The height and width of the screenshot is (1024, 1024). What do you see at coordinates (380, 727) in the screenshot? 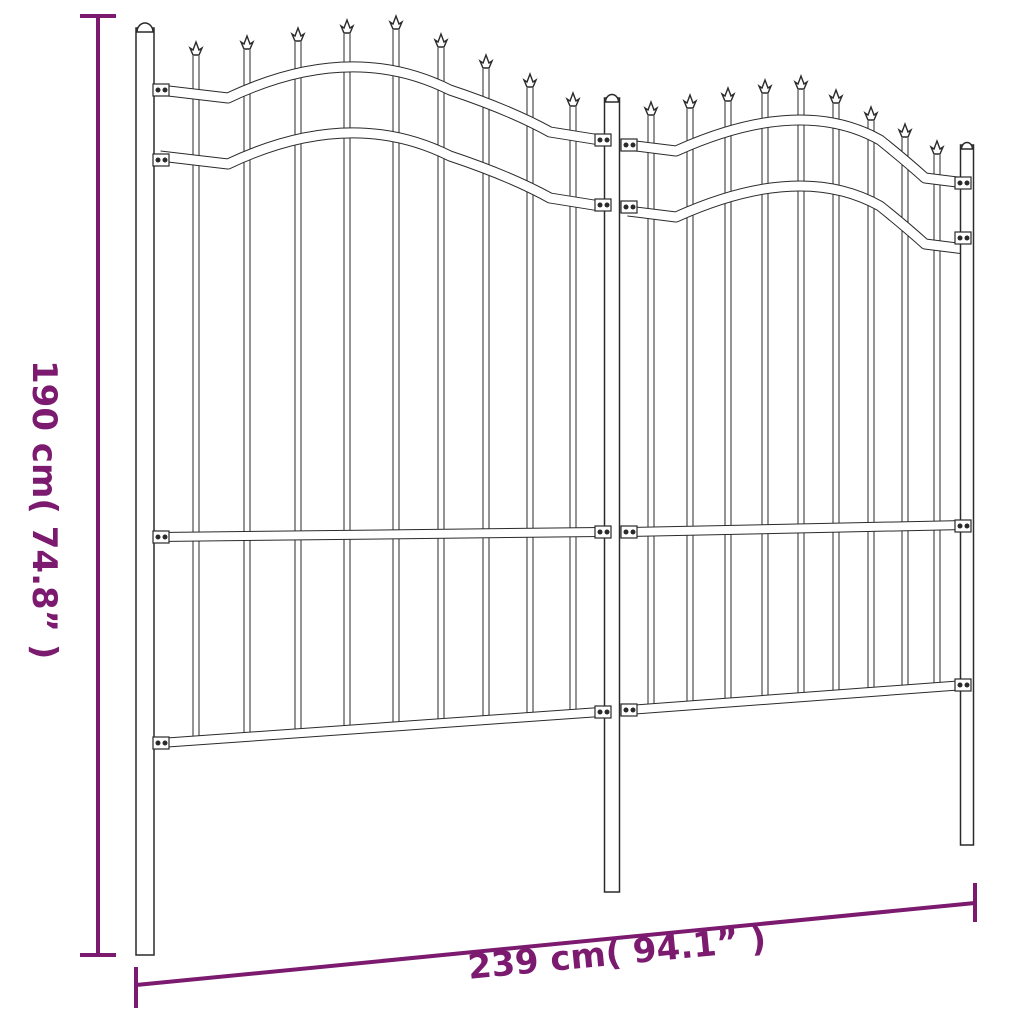
I see `left-bottom-rail-fill` at bounding box center [380, 727].